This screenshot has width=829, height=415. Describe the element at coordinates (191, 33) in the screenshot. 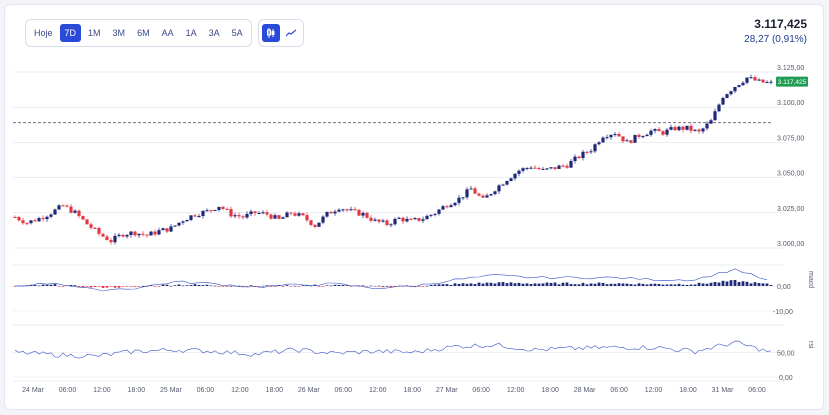

I see `range-button-1a: 1A` at that location.